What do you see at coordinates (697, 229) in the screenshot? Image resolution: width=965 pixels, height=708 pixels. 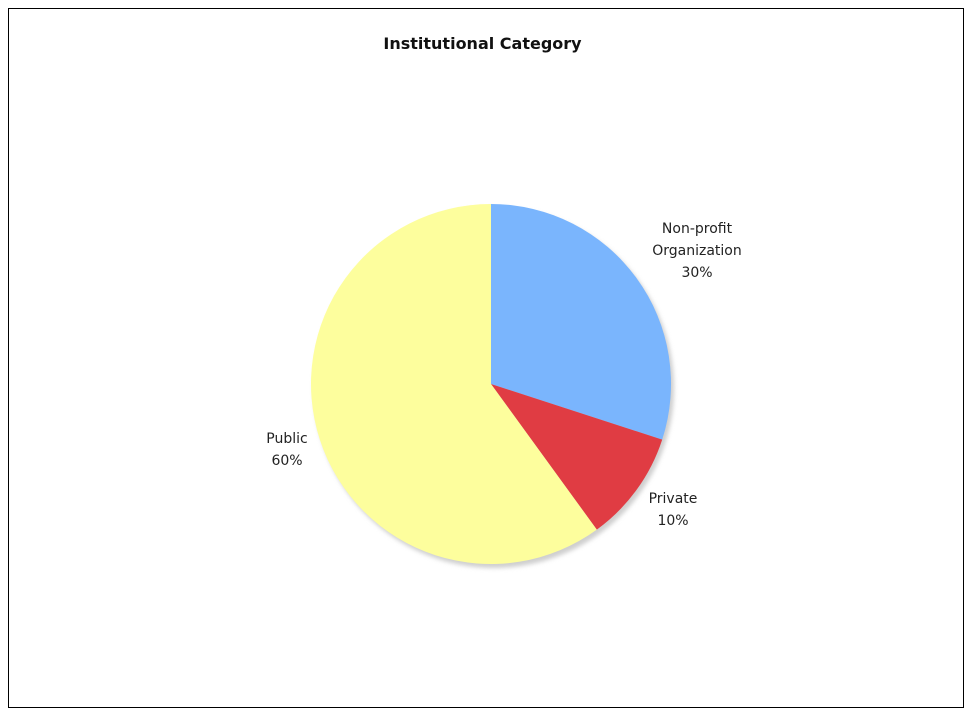 I see `slice-name-label: Non-profit` at bounding box center [697, 229].